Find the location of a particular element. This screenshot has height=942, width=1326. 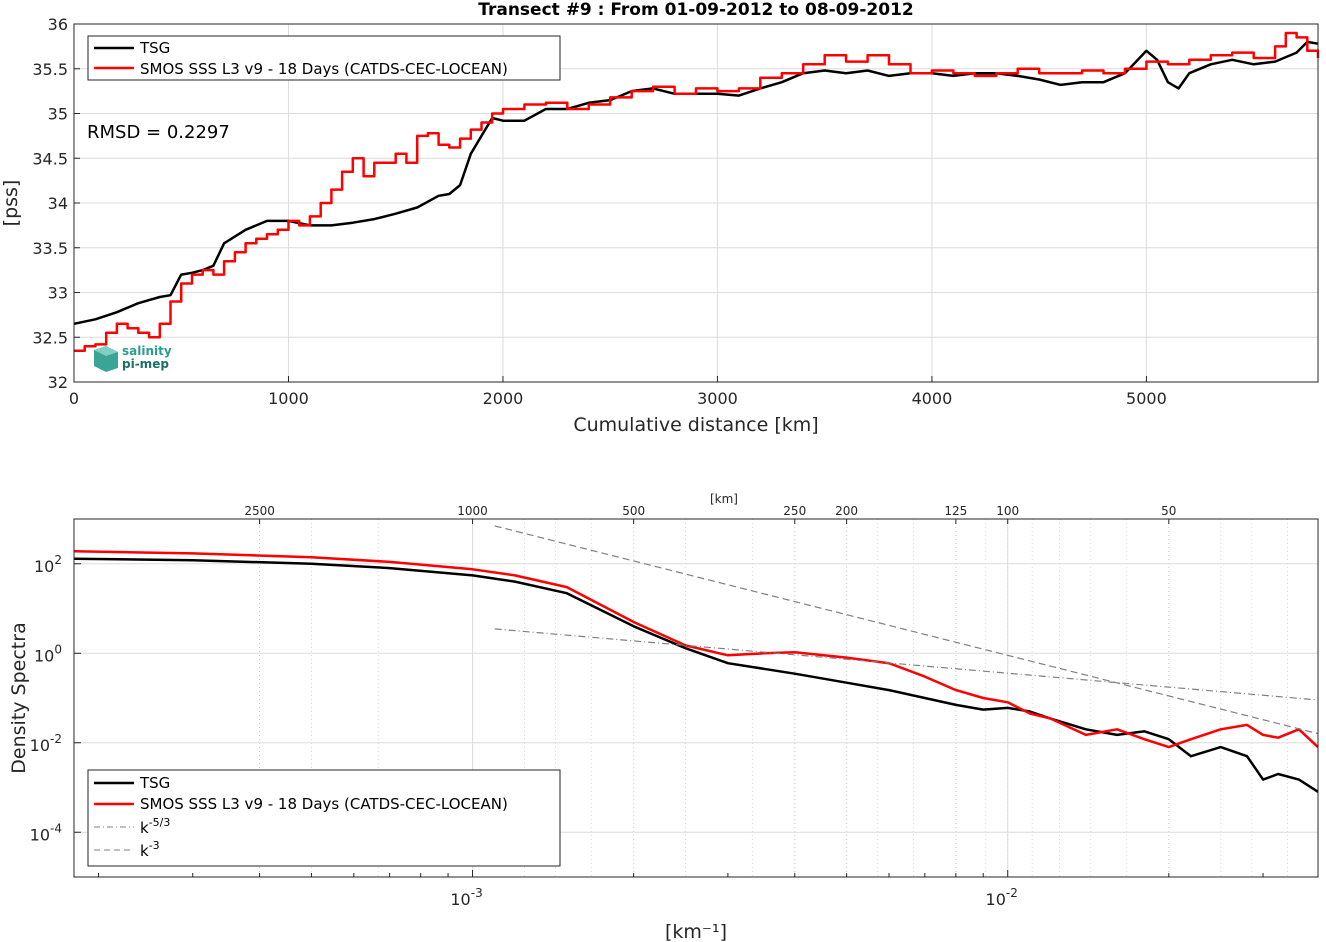

bottom-y-tick-label: 10² is located at coordinates (48, 564).